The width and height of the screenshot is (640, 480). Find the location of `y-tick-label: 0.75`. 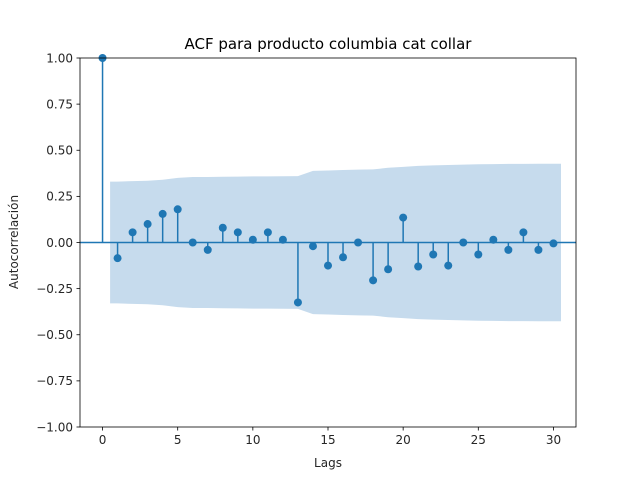

y-tick-label: 0.75 is located at coordinates (59, 104).